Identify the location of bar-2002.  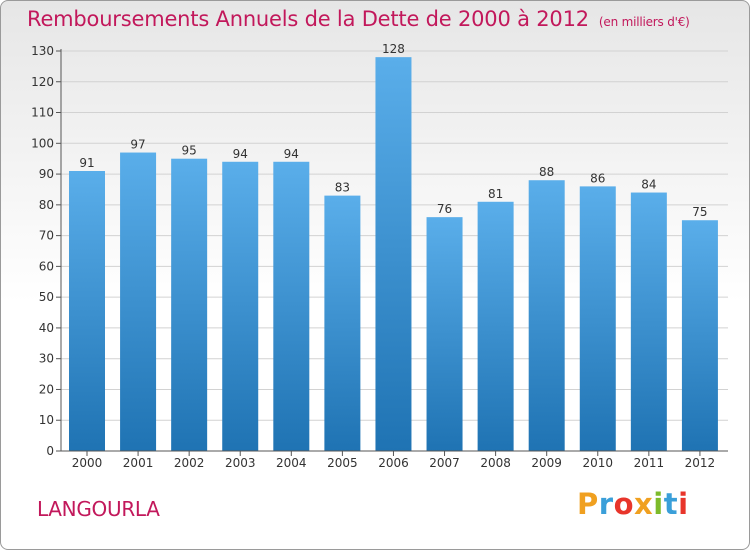
(189, 304).